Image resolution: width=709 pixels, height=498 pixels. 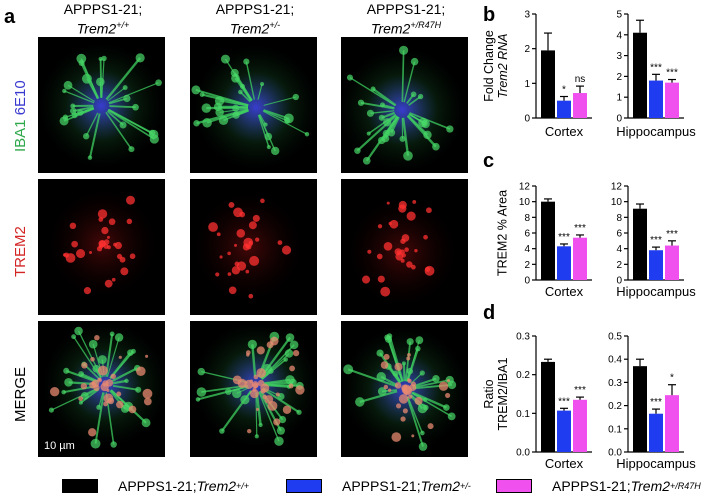 I want to click on micrograph-trem2-r47h, so click(x=404, y=247).